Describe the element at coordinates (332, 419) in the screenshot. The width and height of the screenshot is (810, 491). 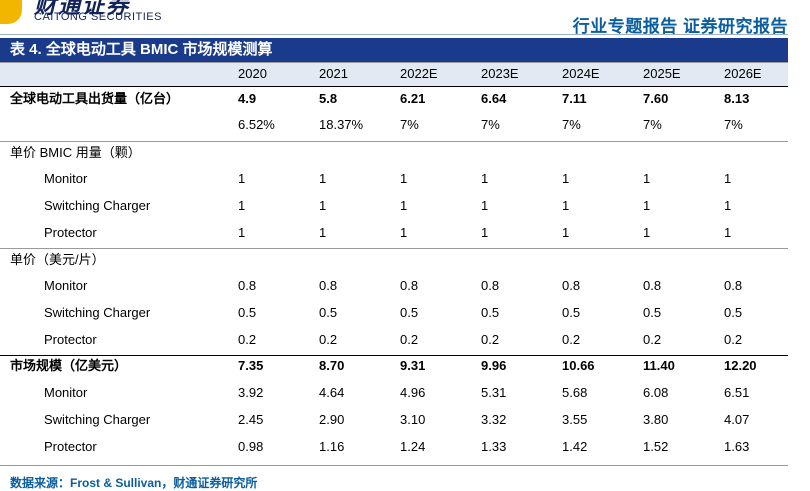
I see `table-cell: 2.90` at that location.